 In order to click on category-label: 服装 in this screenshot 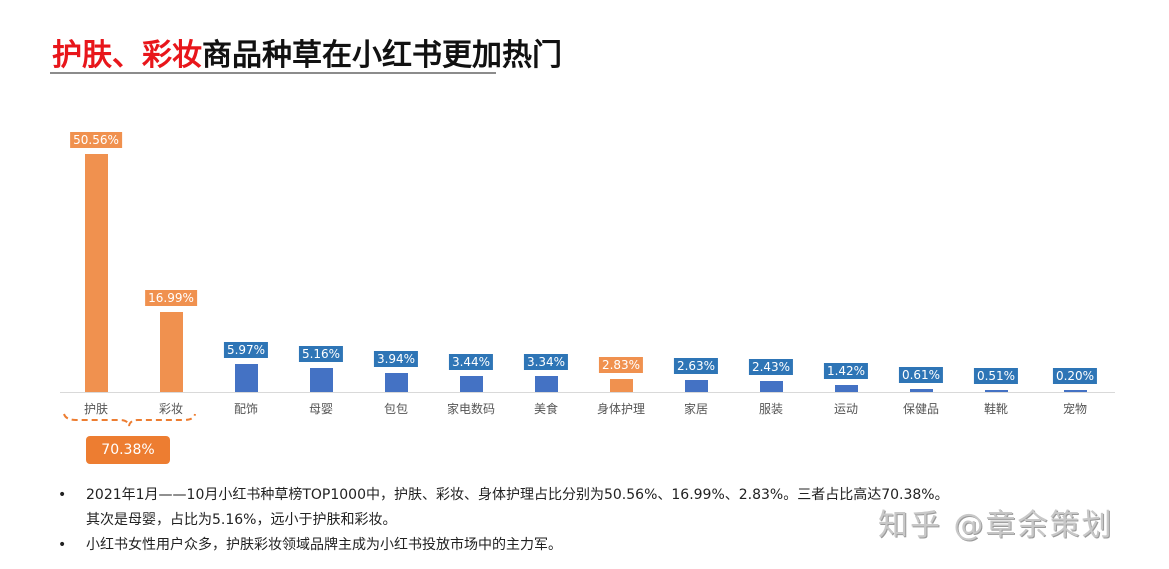, I will do `click(771, 409)`.